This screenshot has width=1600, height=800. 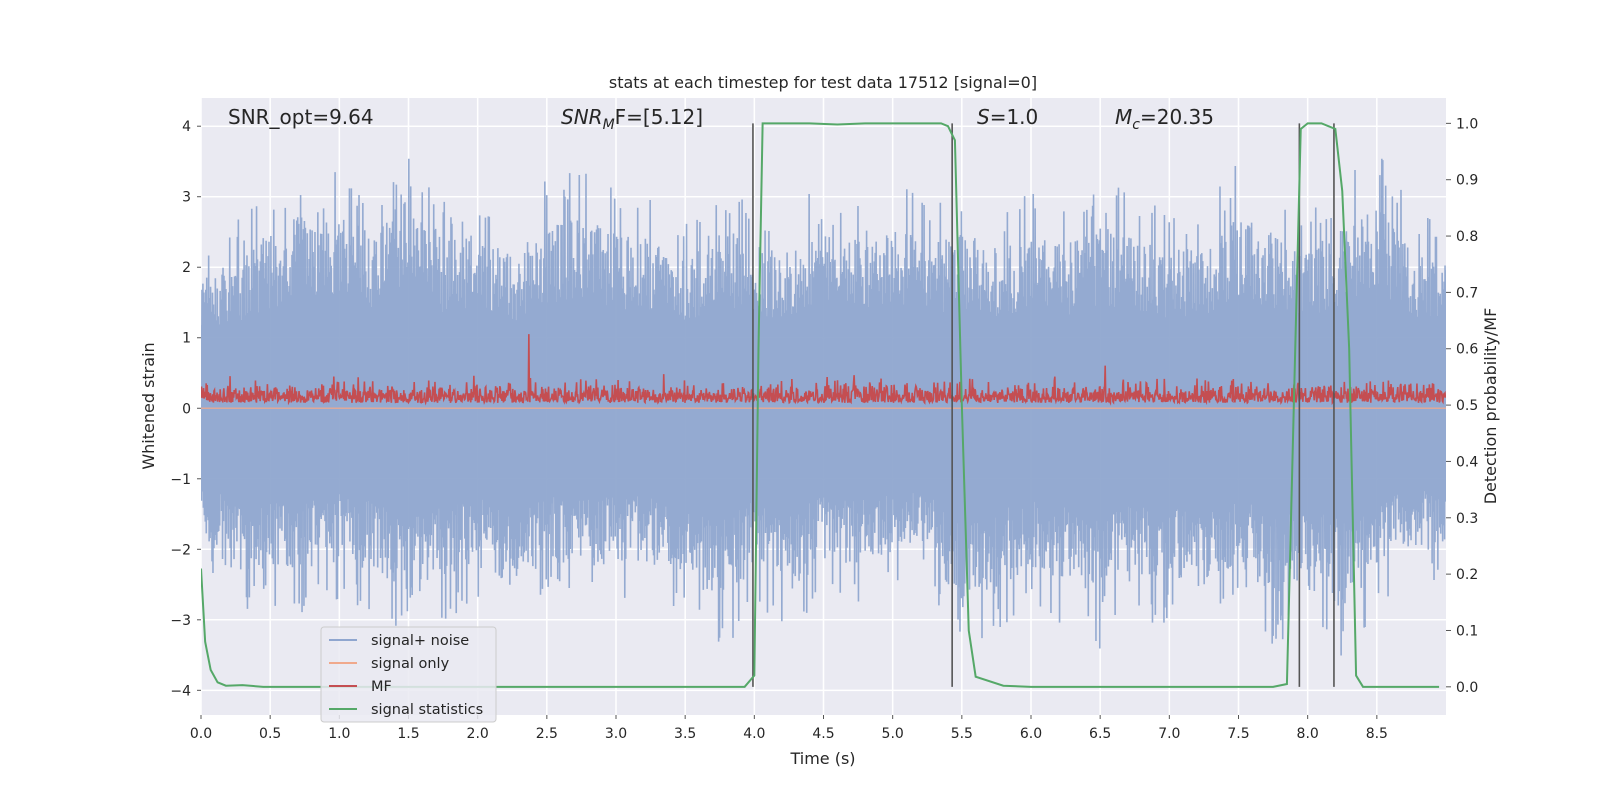 I want to click on y-axis-ticks: −4 −3 −2 −1 0 1 2 3 4, so click(x=185, y=409).